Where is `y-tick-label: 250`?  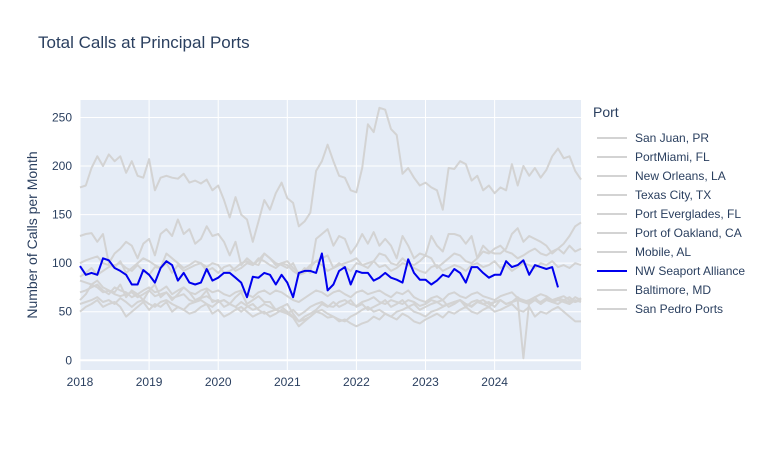 y-tick-label: 250 is located at coordinates (62, 117).